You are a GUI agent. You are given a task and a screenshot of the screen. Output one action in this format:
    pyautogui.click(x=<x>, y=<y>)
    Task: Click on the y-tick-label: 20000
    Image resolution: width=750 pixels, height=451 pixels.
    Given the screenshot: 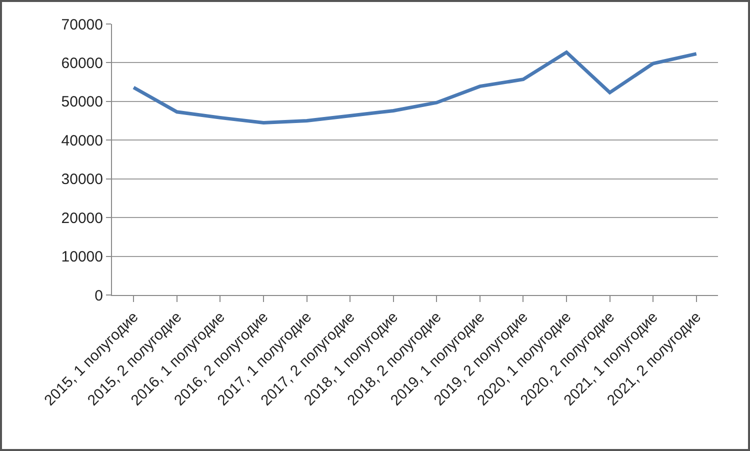 What is the action you would take?
    pyautogui.click(x=82, y=218)
    